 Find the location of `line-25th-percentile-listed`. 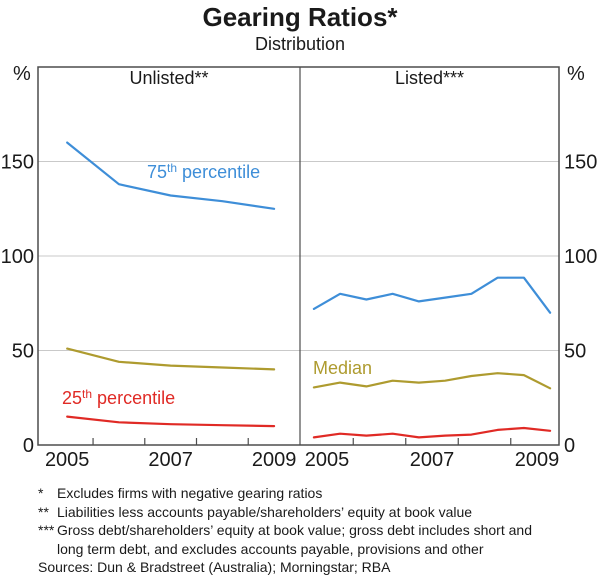

line-25th-percentile-listed is located at coordinates (432, 432).